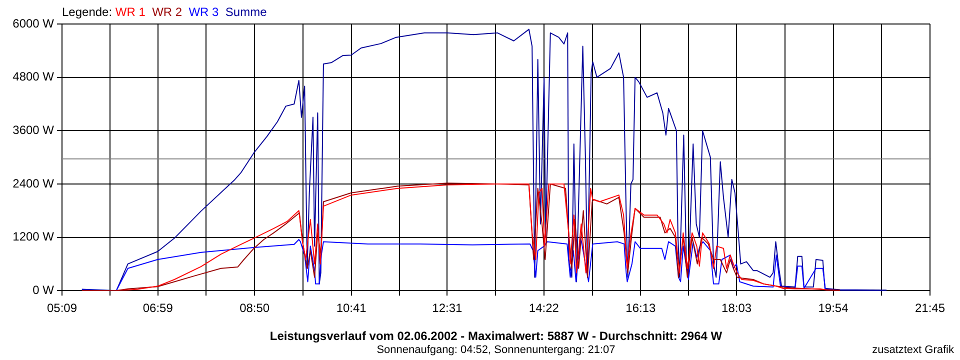 The image size is (960, 360). What do you see at coordinates (203, 12) in the screenshot?
I see `text: WR 3` at bounding box center [203, 12].